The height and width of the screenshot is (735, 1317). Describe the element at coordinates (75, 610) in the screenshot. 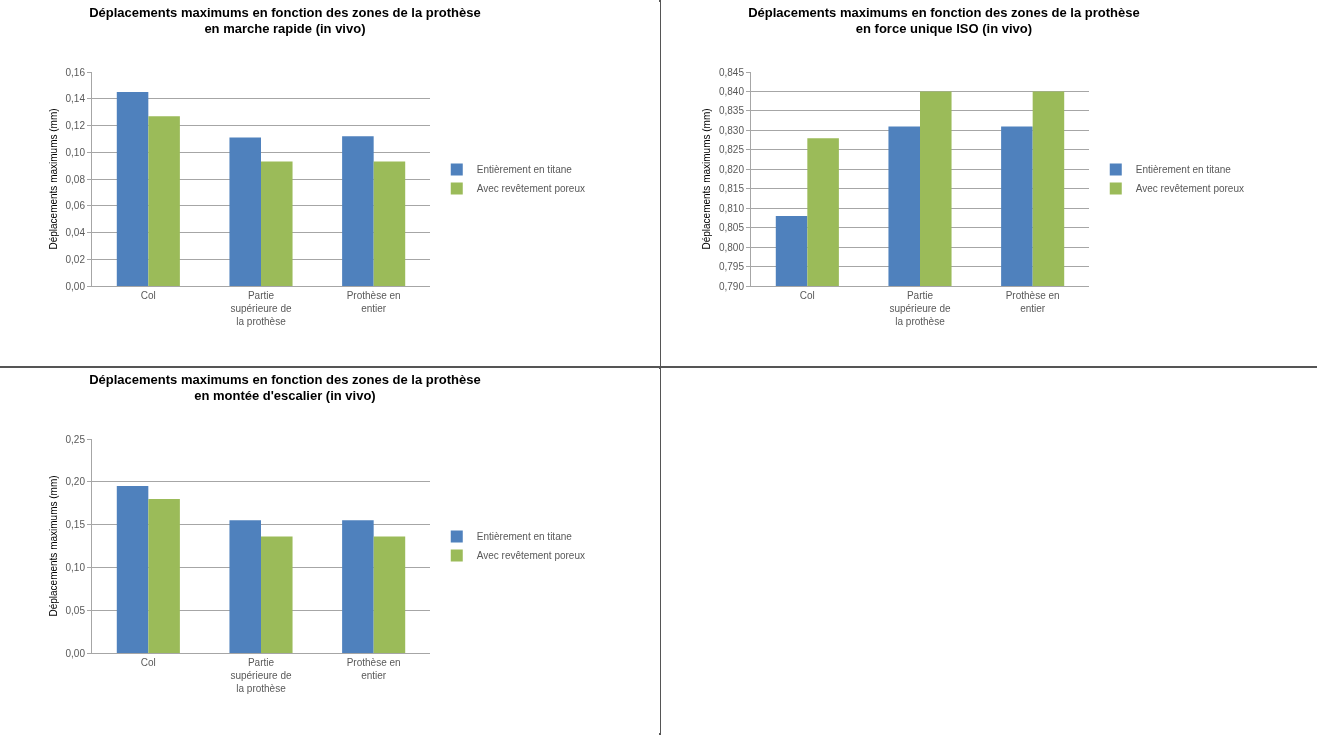

I see `y-tick-label: 0,05` at that location.